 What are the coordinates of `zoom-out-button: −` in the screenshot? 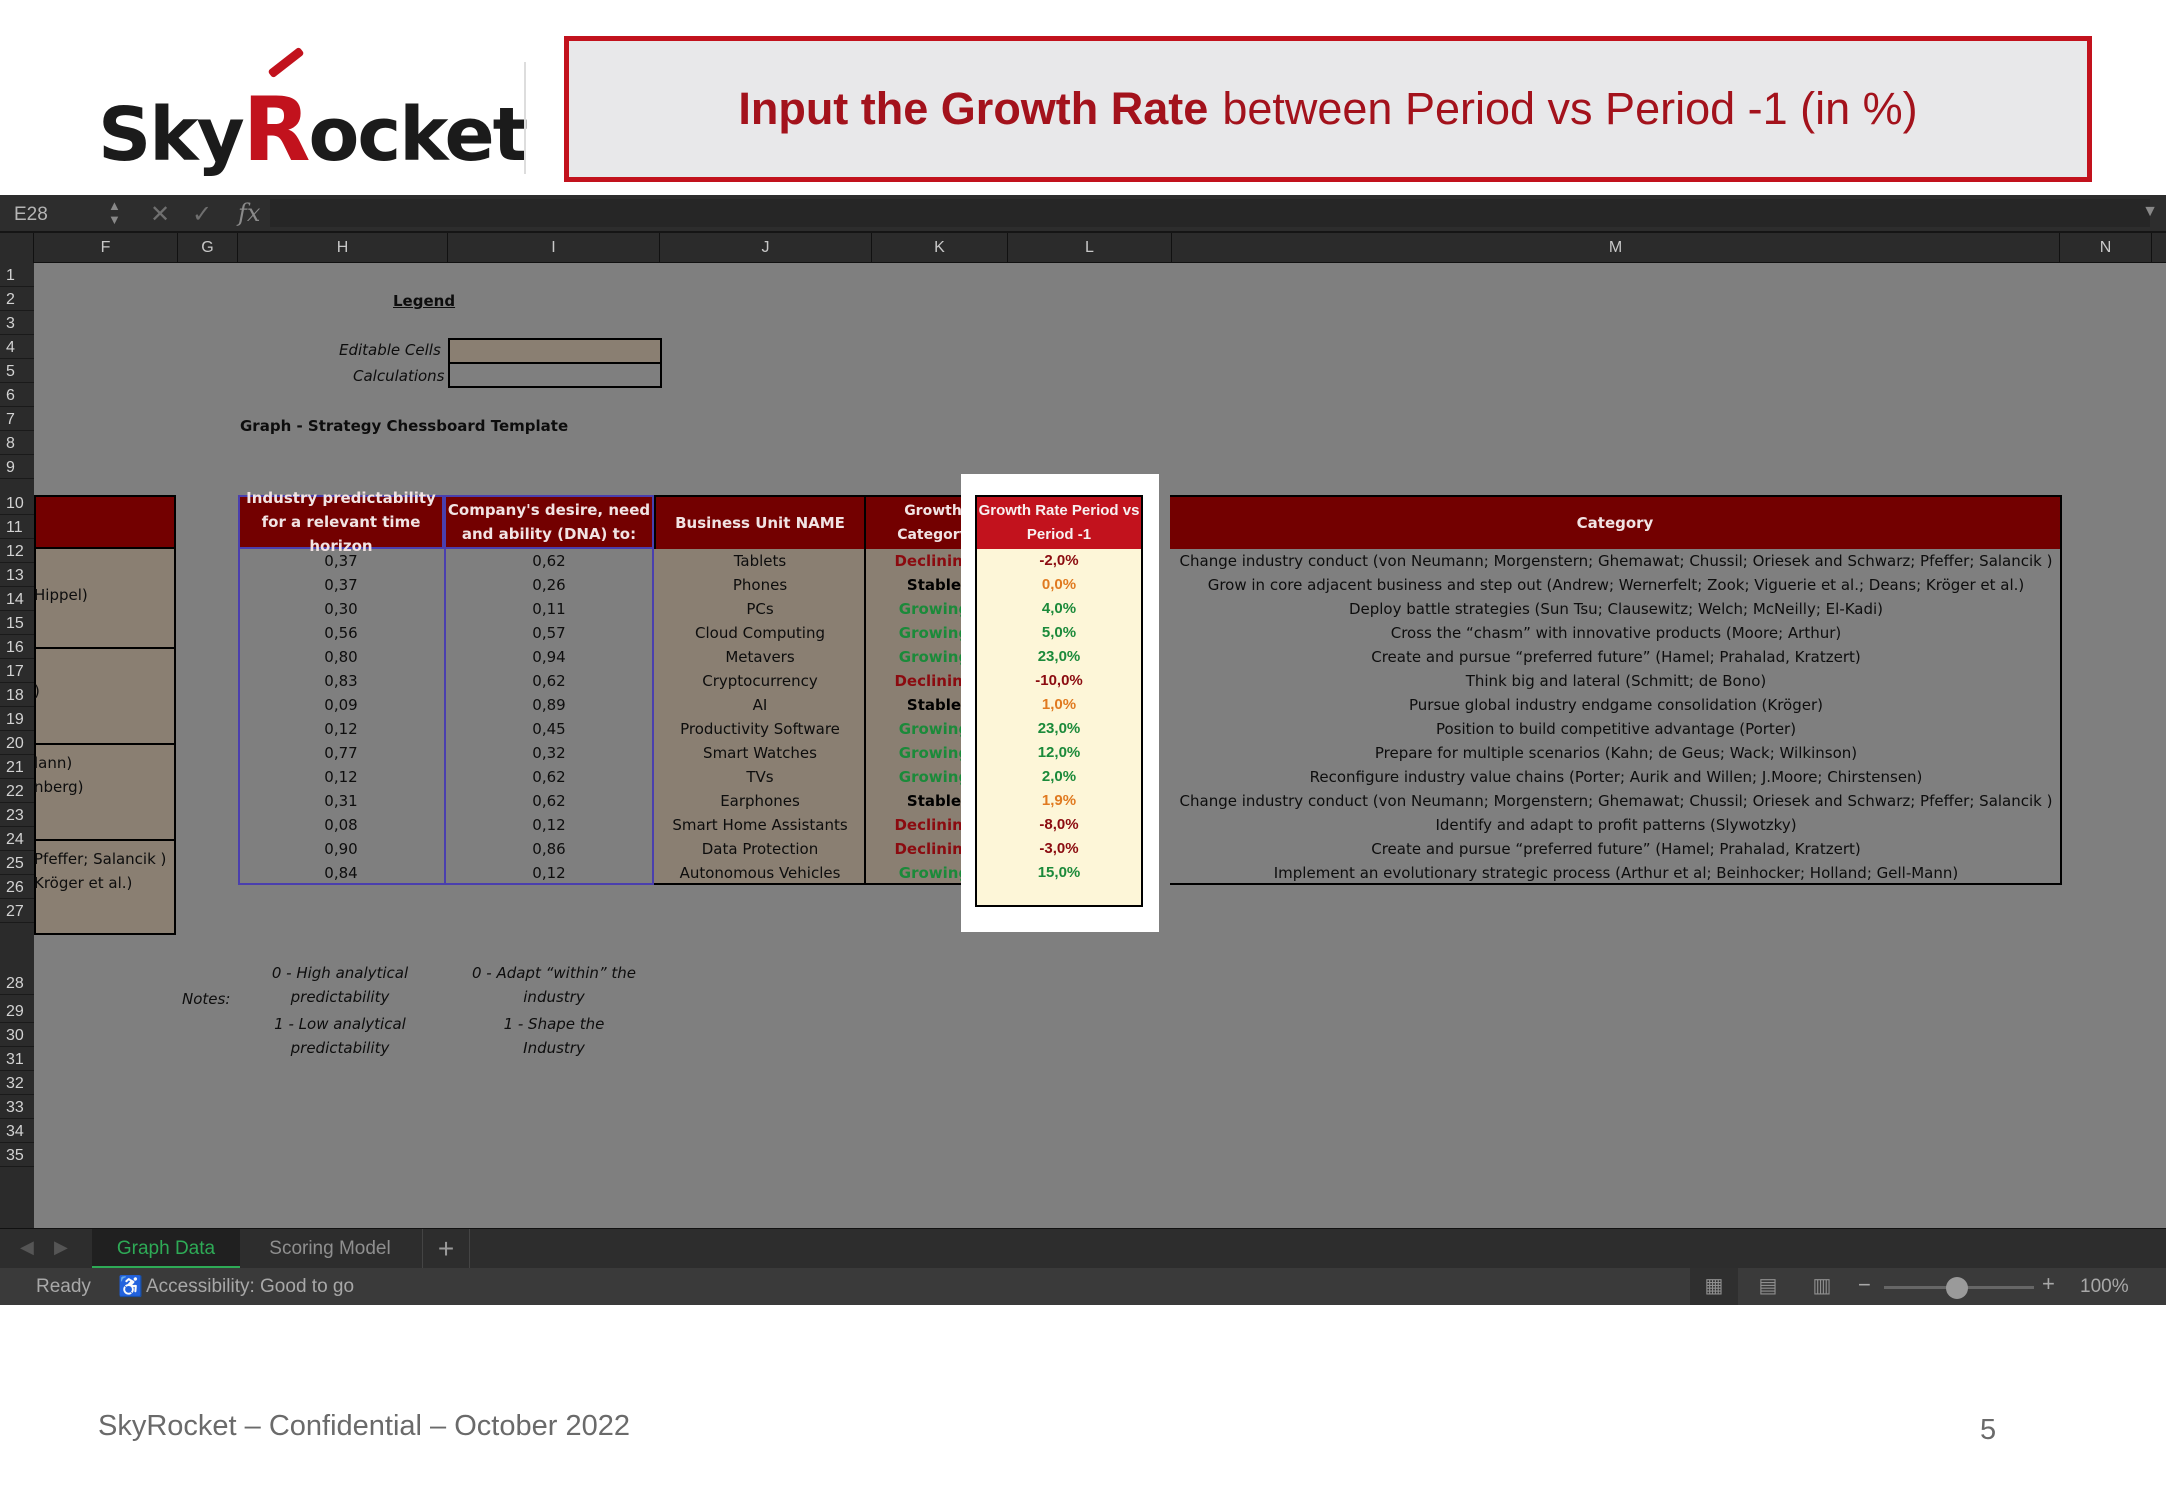 It's located at (1864, 1284).